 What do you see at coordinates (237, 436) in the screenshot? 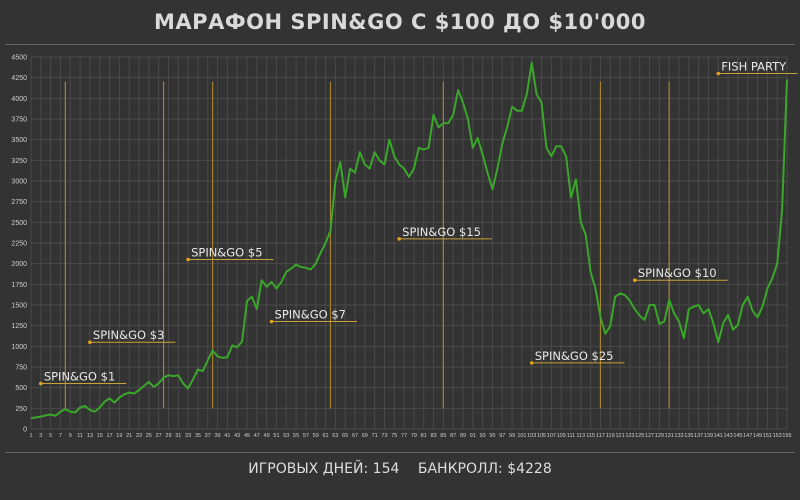
I see `x-tick-label: 43` at bounding box center [237, 436].